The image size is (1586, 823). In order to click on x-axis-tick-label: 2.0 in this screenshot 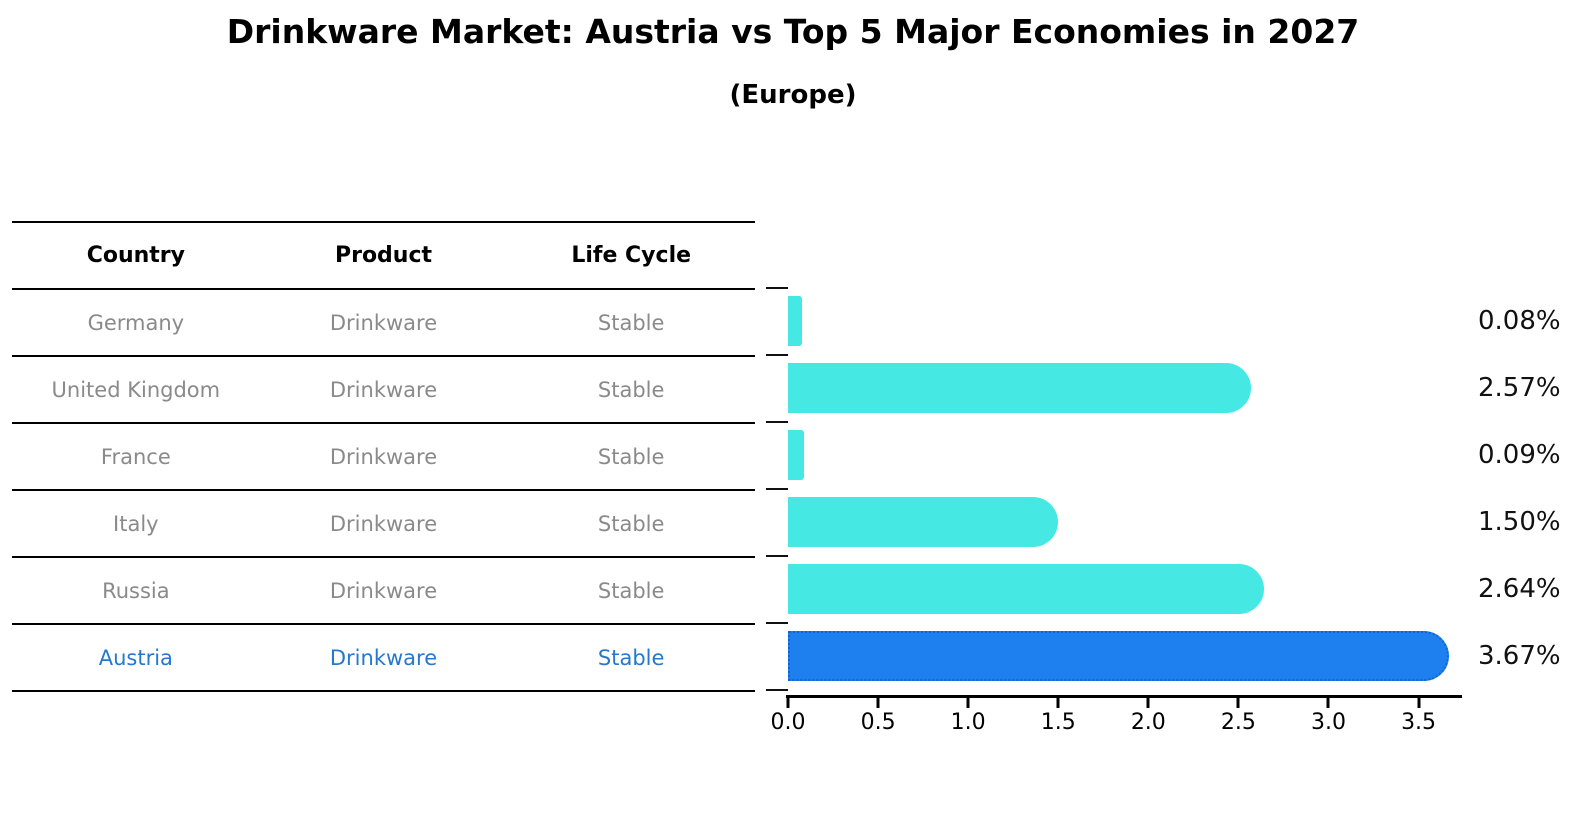, I will do `click(1148, 722)`.